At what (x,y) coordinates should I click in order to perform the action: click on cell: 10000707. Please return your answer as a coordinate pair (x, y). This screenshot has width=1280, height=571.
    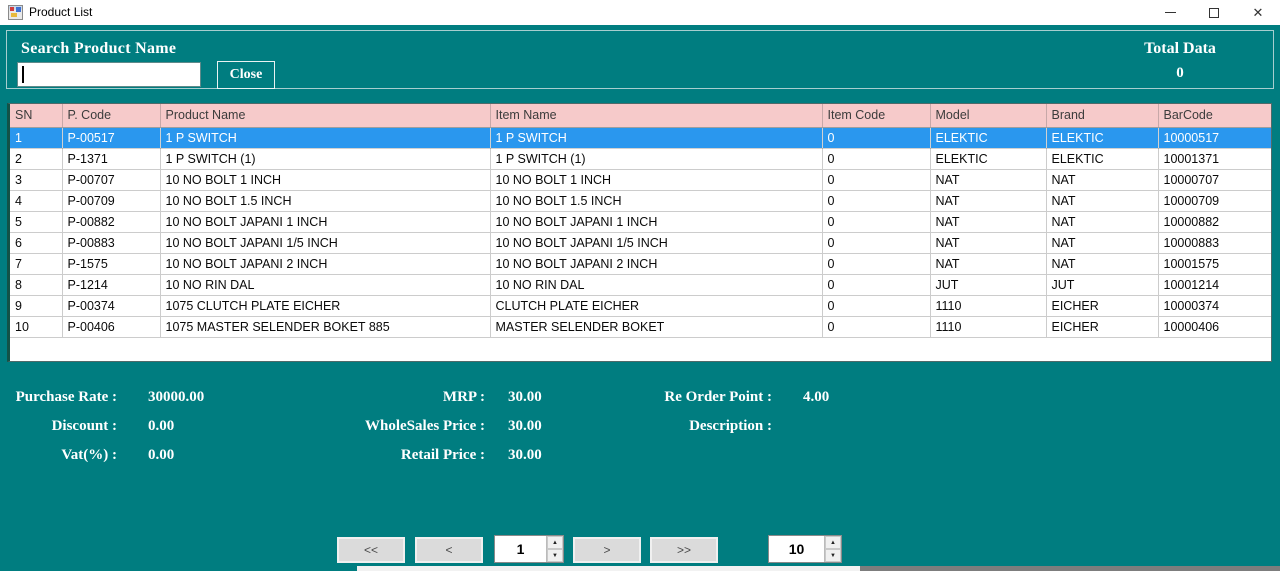
    Looking at the image, I should click on (1214, 180).